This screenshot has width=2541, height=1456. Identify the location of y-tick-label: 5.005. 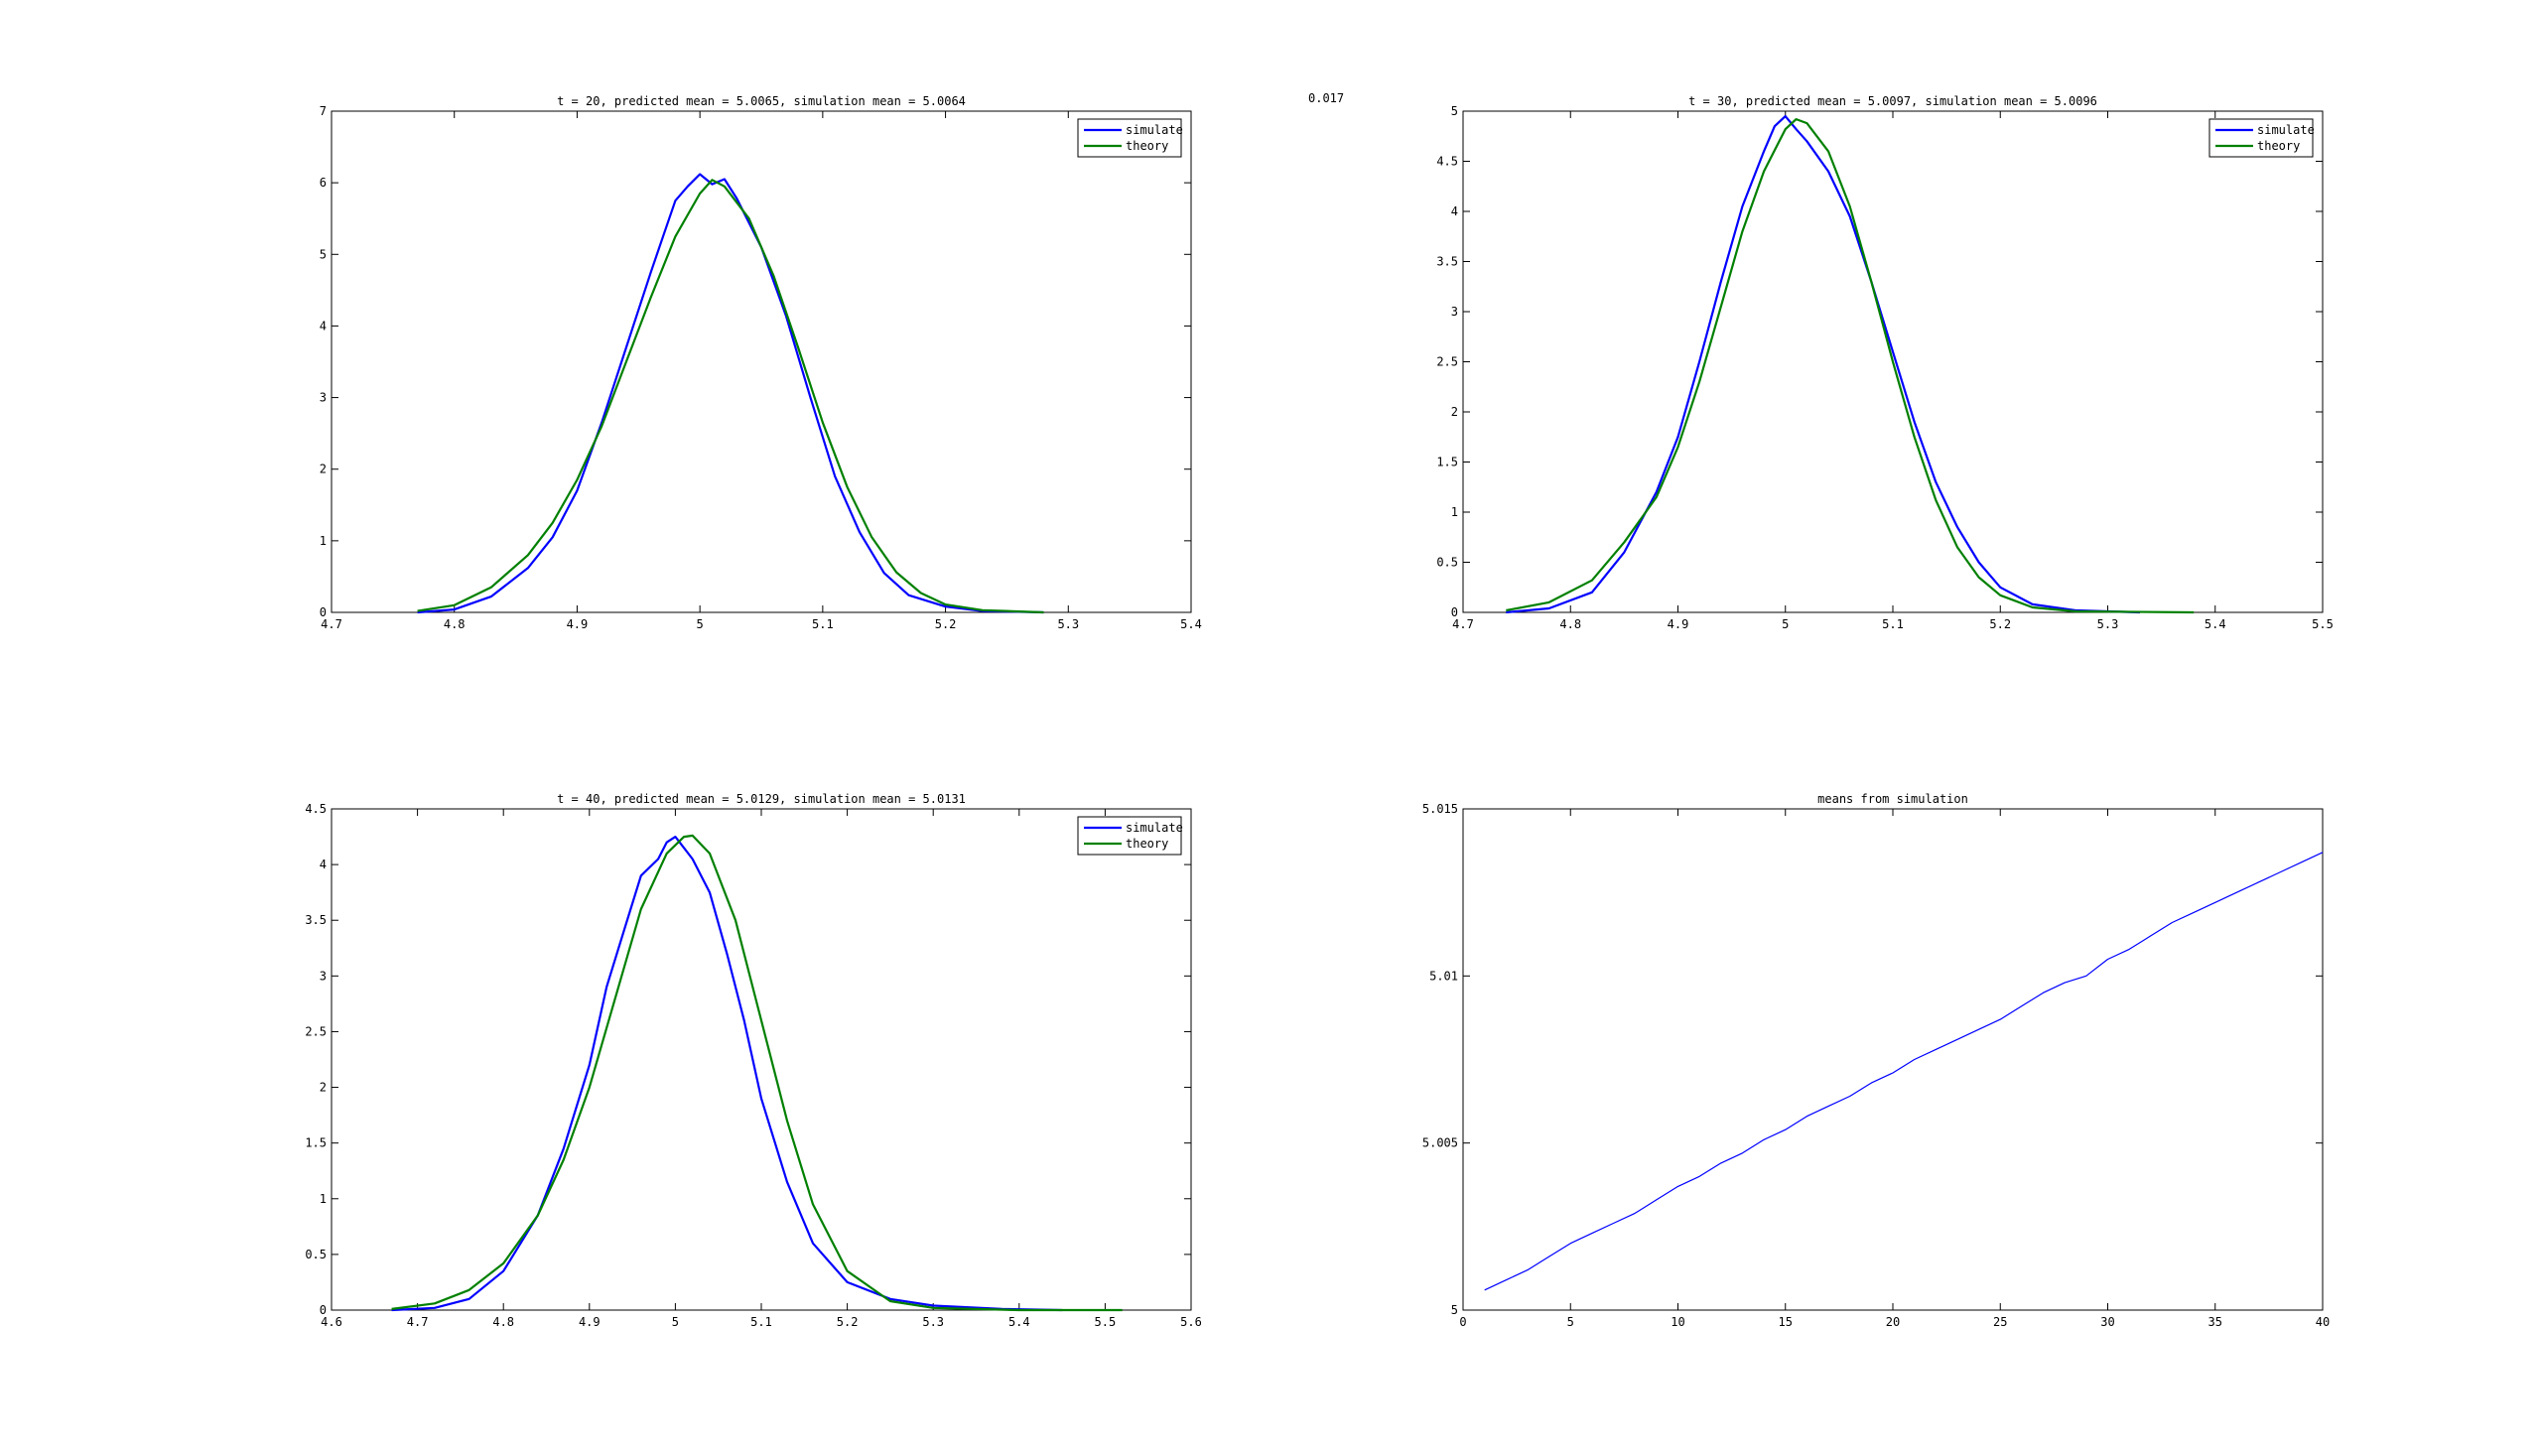
(1440, 1143).